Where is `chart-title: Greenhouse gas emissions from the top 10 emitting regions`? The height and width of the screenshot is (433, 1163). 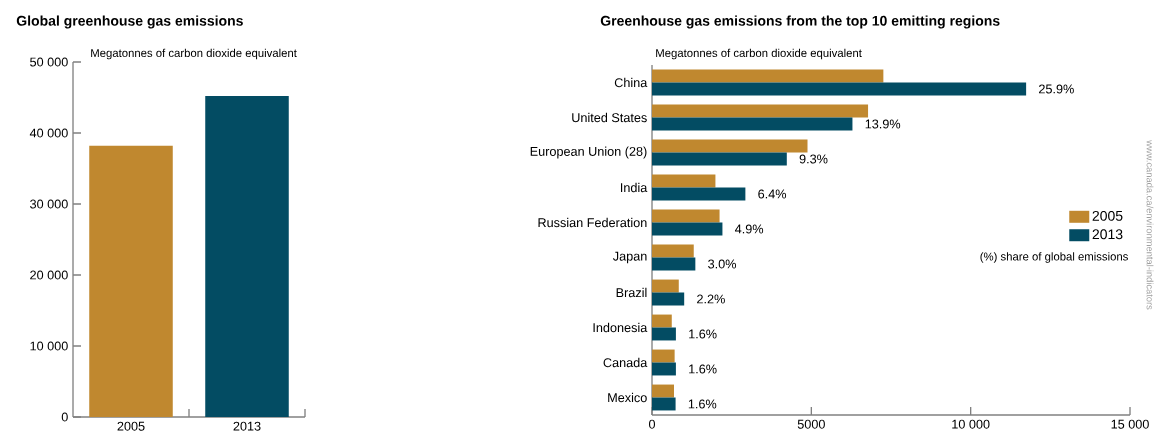 chart-title: Greenhouse gas emissions from the top 10 emitting regions is located at coordinates (800, 22).